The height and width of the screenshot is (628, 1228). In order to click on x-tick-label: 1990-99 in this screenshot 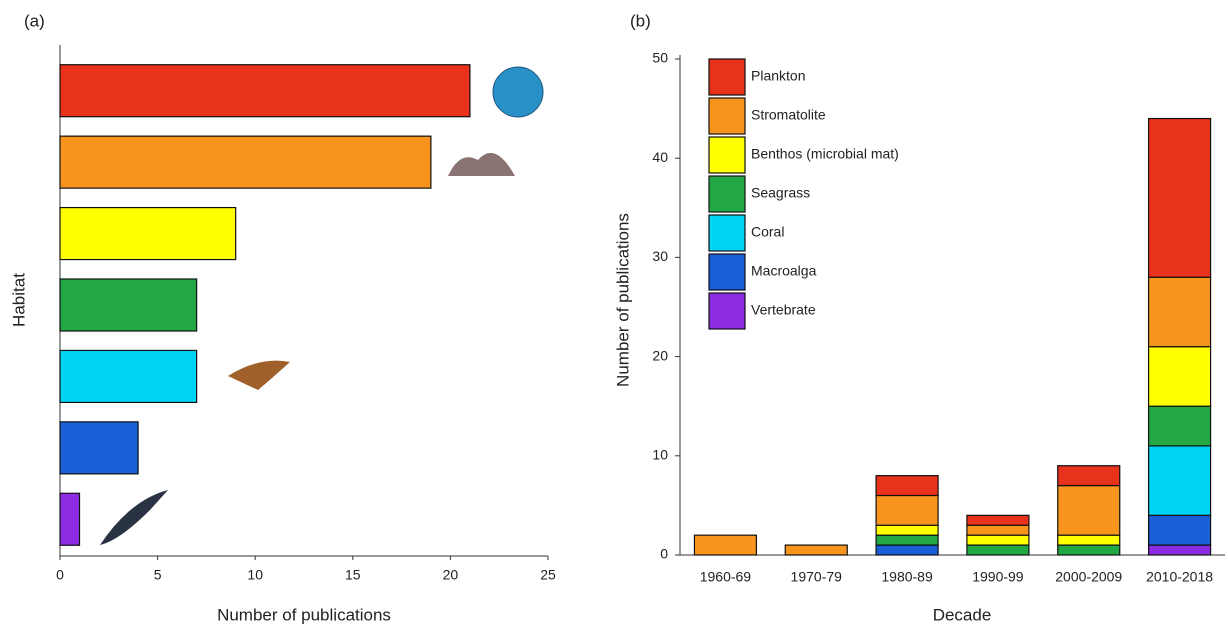, I will do `click(998, 577)`.